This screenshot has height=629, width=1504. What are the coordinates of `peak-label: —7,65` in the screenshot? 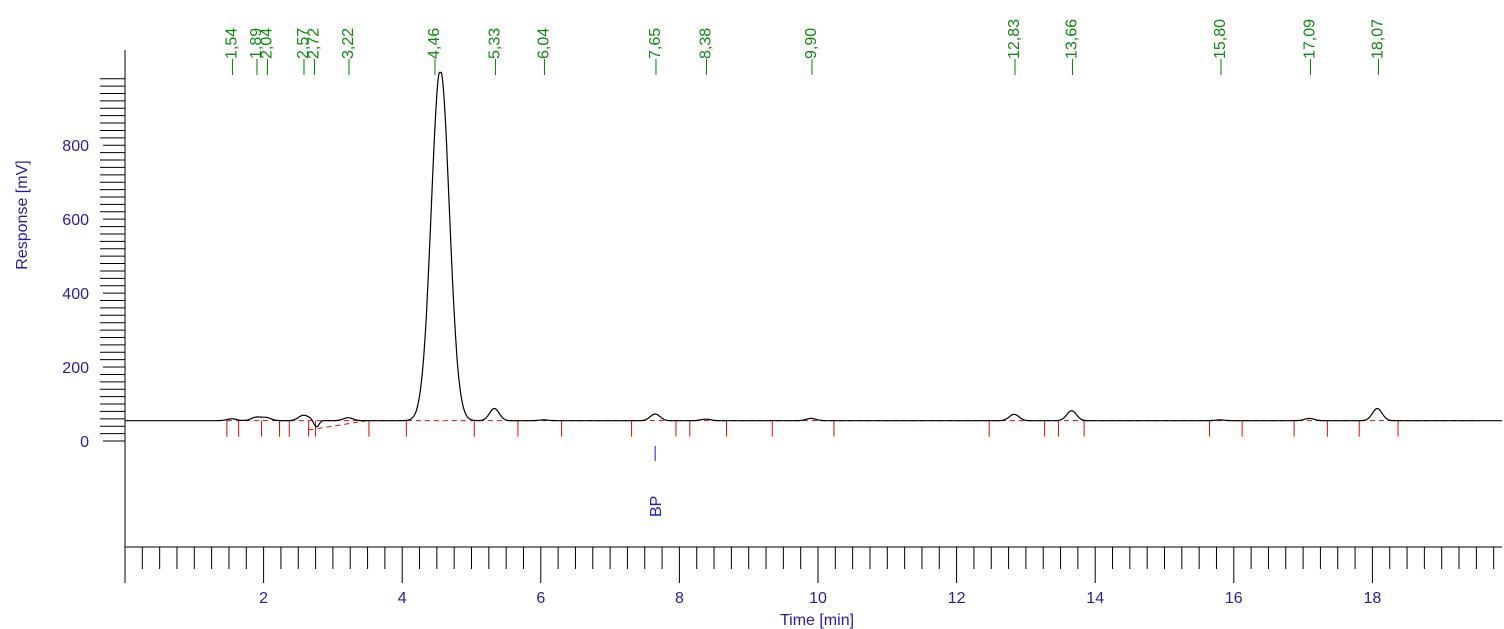 It's located at (655, 51).